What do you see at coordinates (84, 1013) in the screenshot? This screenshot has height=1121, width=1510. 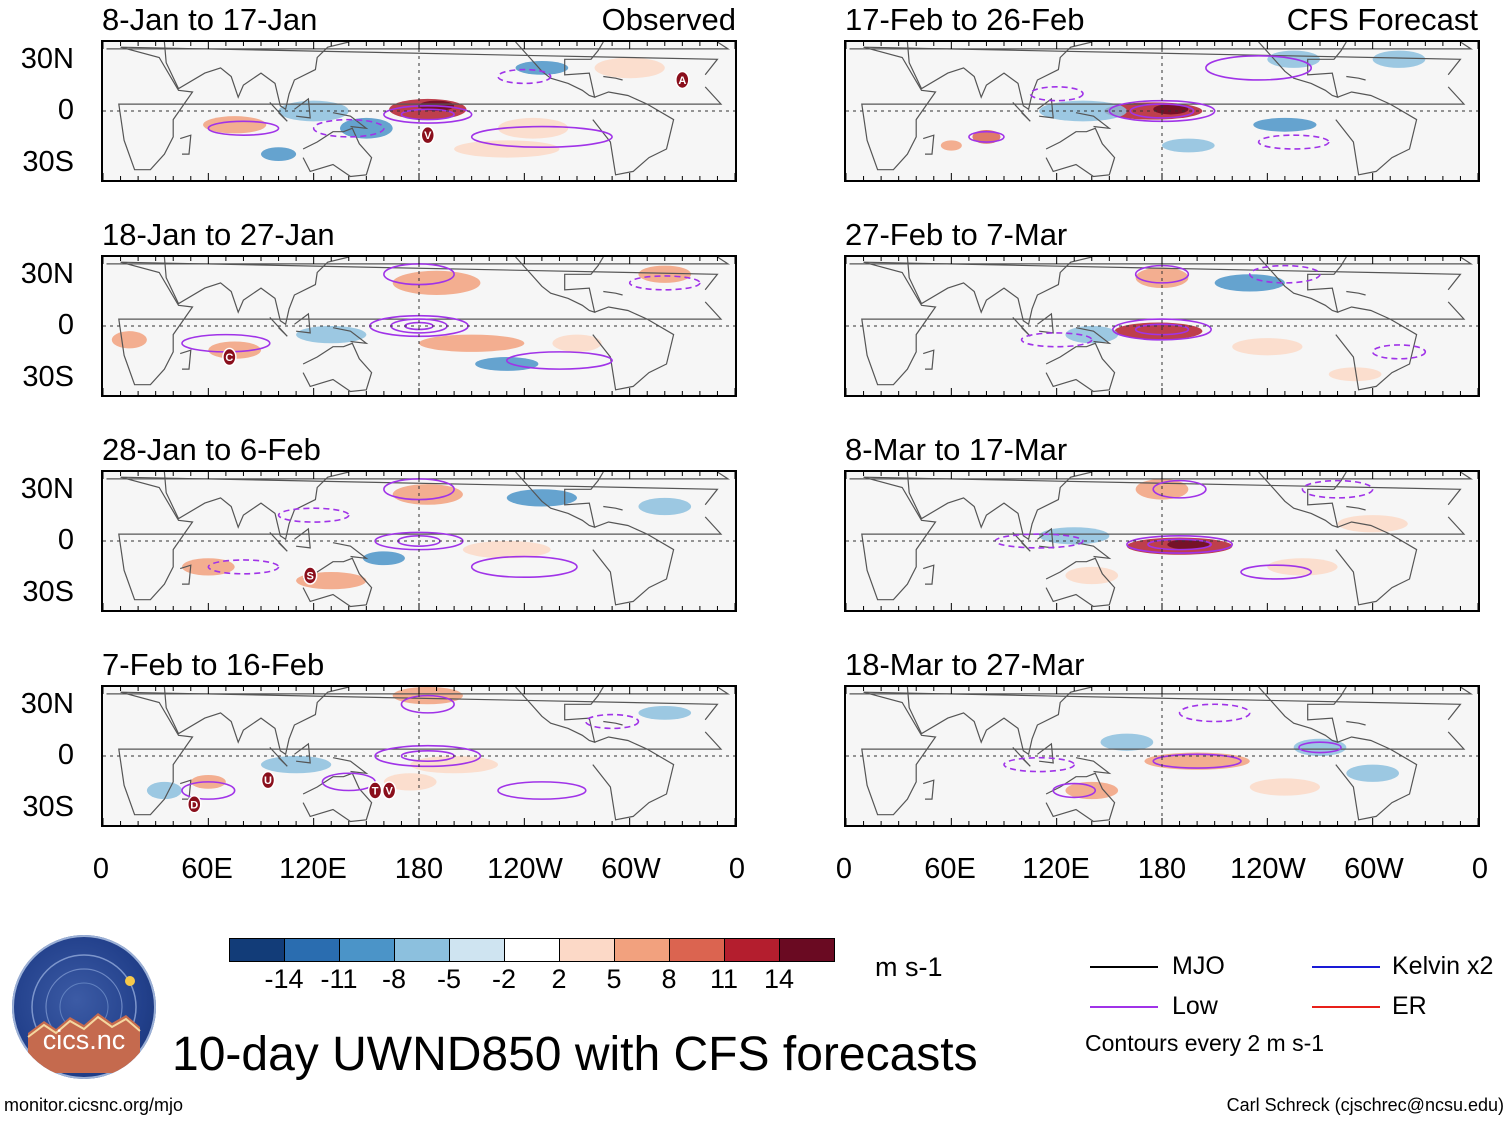 I see `globe-icon` at bounding box center [84, 1013].